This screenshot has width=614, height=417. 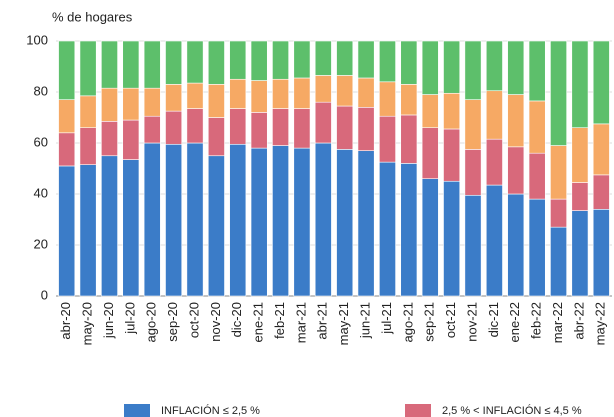 I want to click on legend-label: 2,5 % < INFLACIÓN ≤ 4,5 %, so click(x=512, y=410).